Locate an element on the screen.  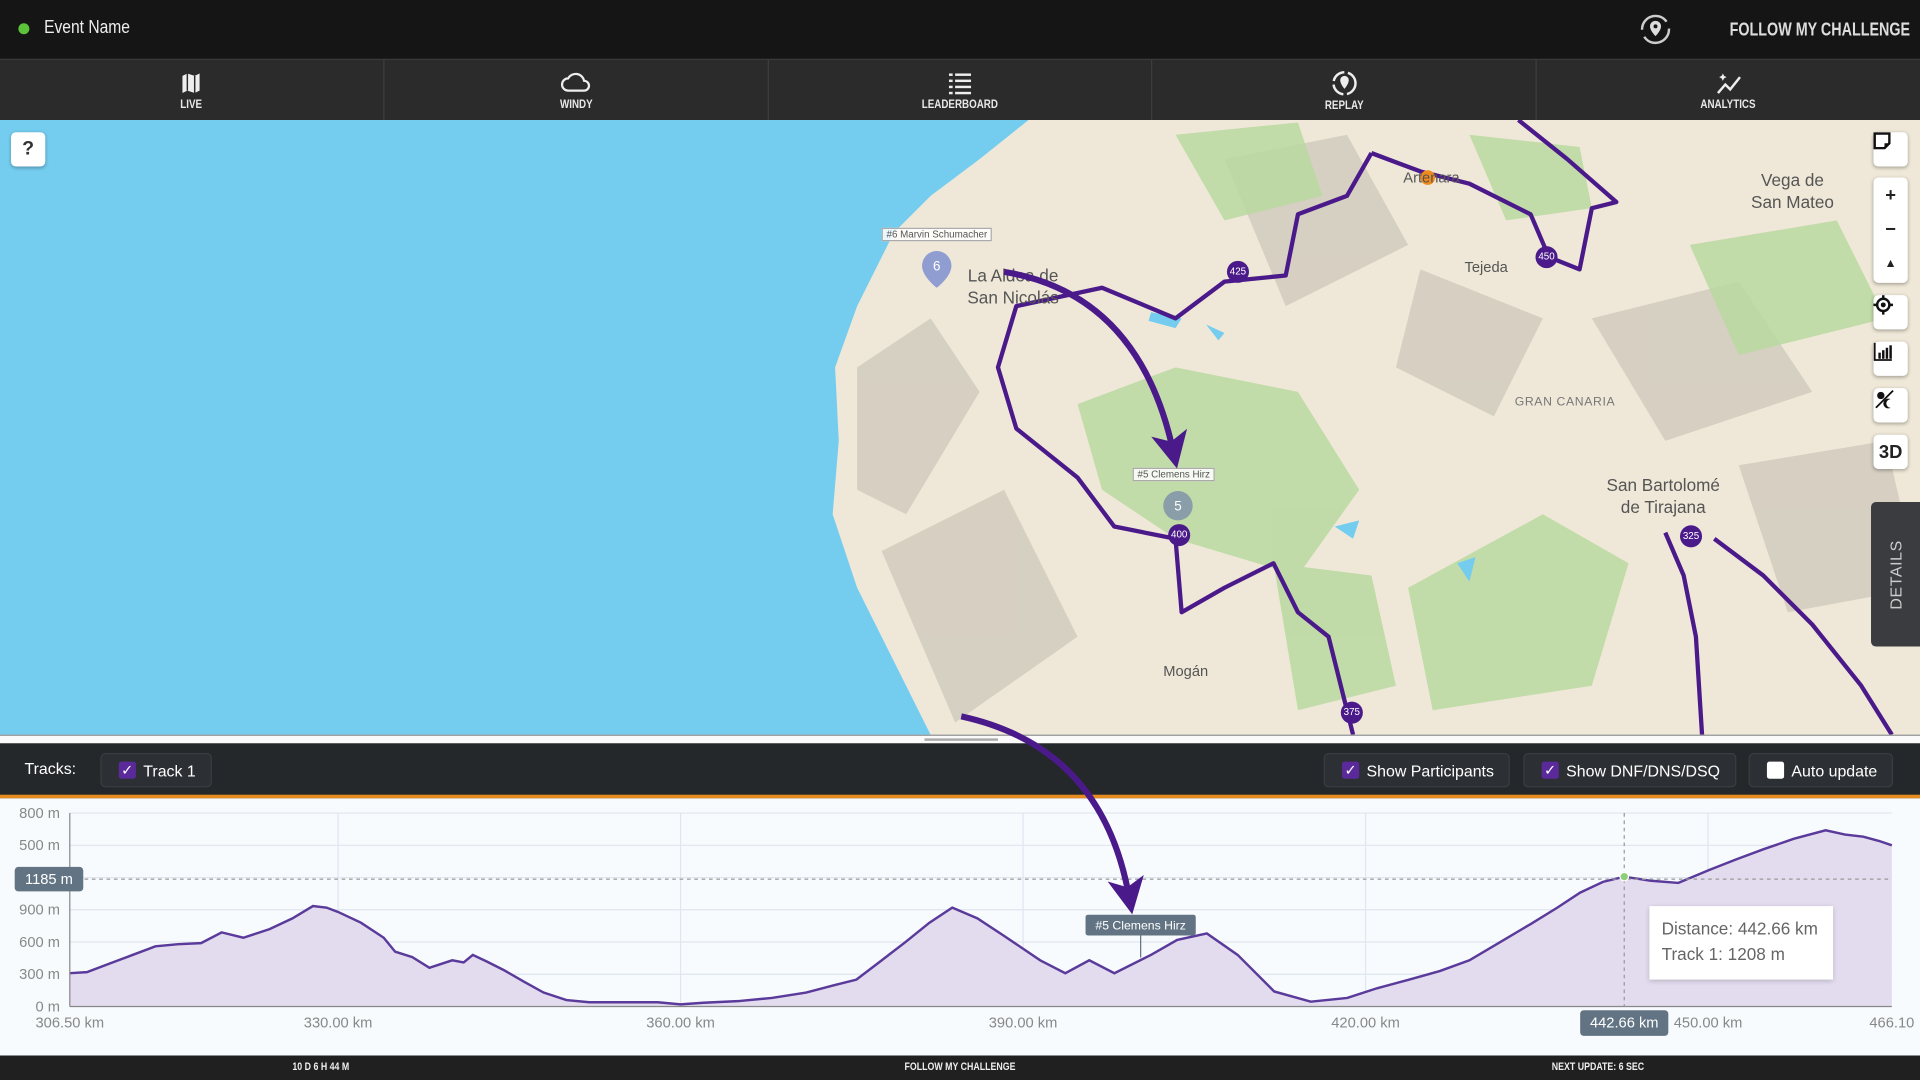
km-marker: 425 is located at coordinates (1237, 271).